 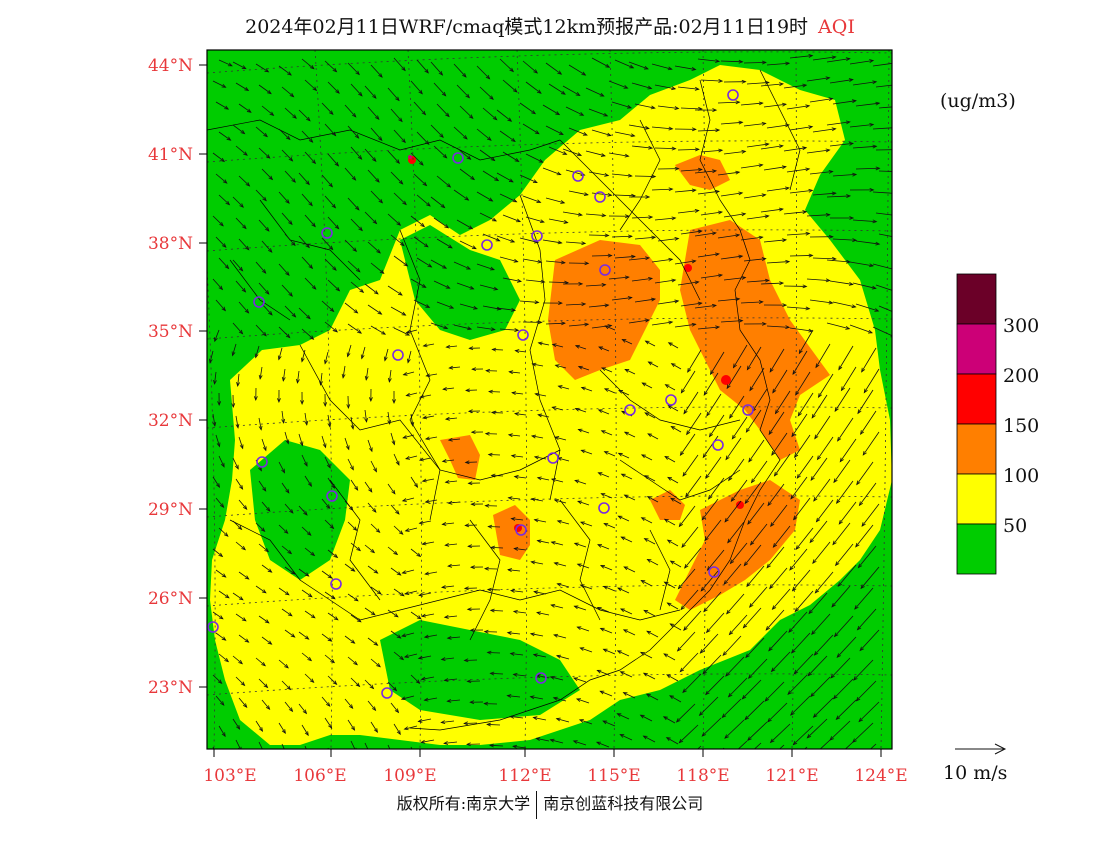 What do you see at coordinates (1021, 326) in the screenshot?
I see `legend-label-300: 300` at bounding box center [1021, 326].